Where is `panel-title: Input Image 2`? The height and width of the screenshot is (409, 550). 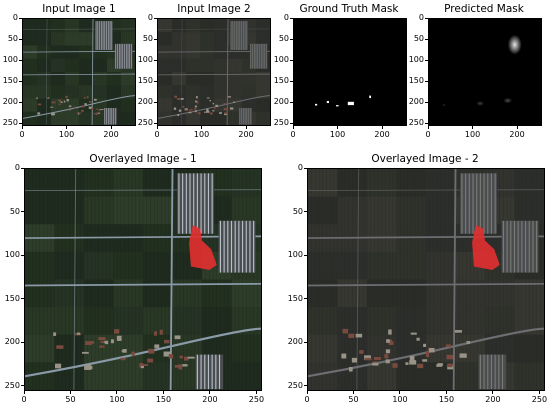
panel-title: Input Image 2 is located at coordinates (214, 9).